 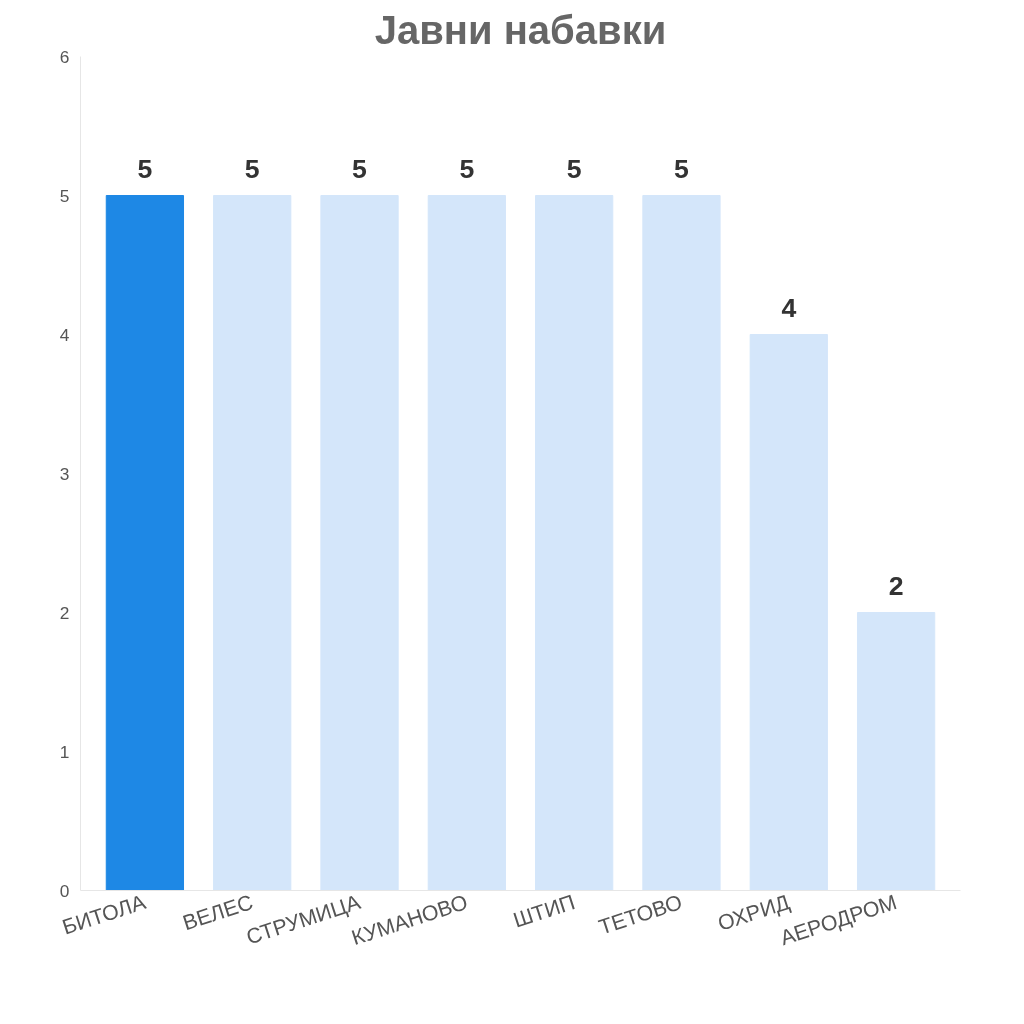 I want to click on y-tick-label: 6, so click(x=64, y=56).